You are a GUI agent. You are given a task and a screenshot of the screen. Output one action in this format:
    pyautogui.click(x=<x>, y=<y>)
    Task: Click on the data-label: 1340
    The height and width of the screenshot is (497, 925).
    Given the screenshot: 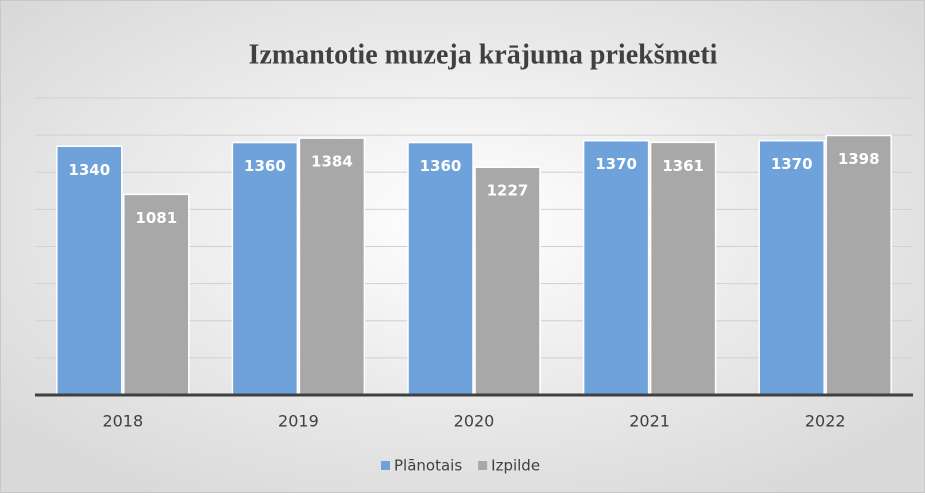 What is the action you would take?
    pyautogui.click(x=89, y=170)
    